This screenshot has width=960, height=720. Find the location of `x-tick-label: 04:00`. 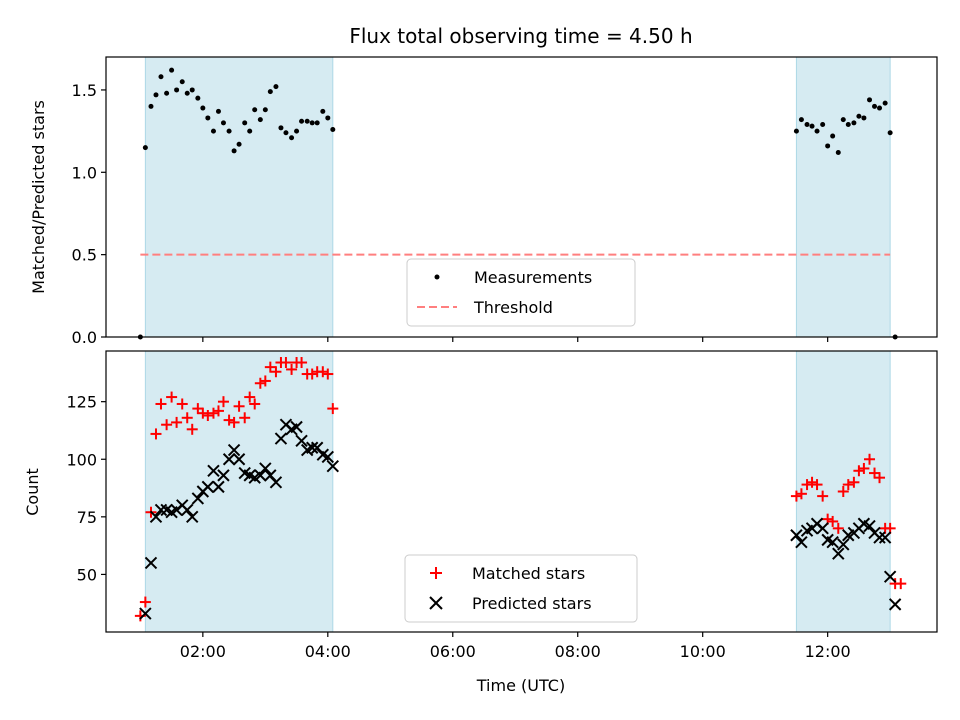

x-tick-label: 04:00 is located at coordinates (328, 651).